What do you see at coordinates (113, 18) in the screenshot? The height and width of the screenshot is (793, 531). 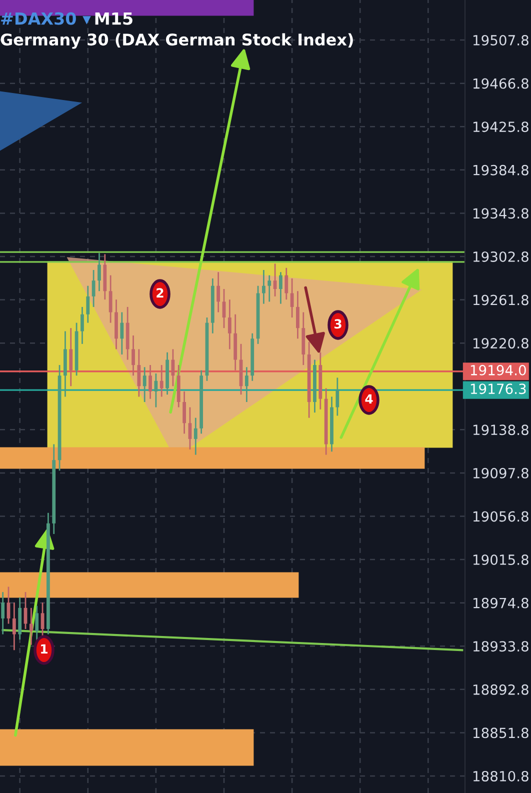 I see `annotation: M15` at bounding box center [113, 18].